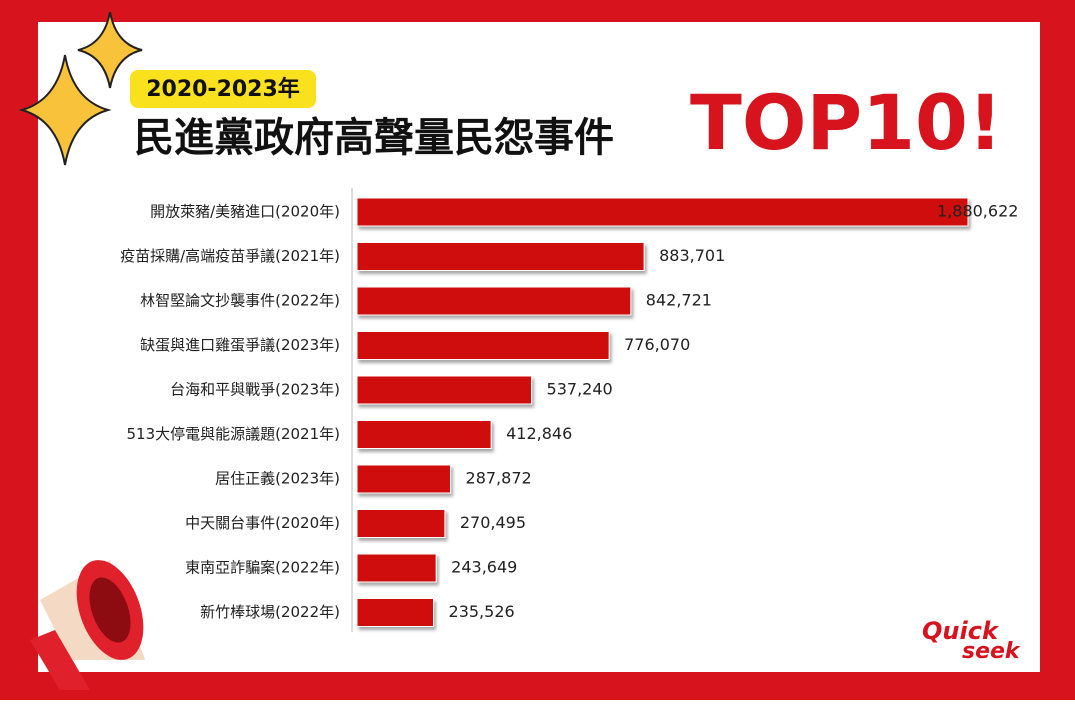  Describe the element at coordinates (245, 212) in the screenshot. I see `category-label: 開放萊豬/美豬進口(2020年)` at that location.